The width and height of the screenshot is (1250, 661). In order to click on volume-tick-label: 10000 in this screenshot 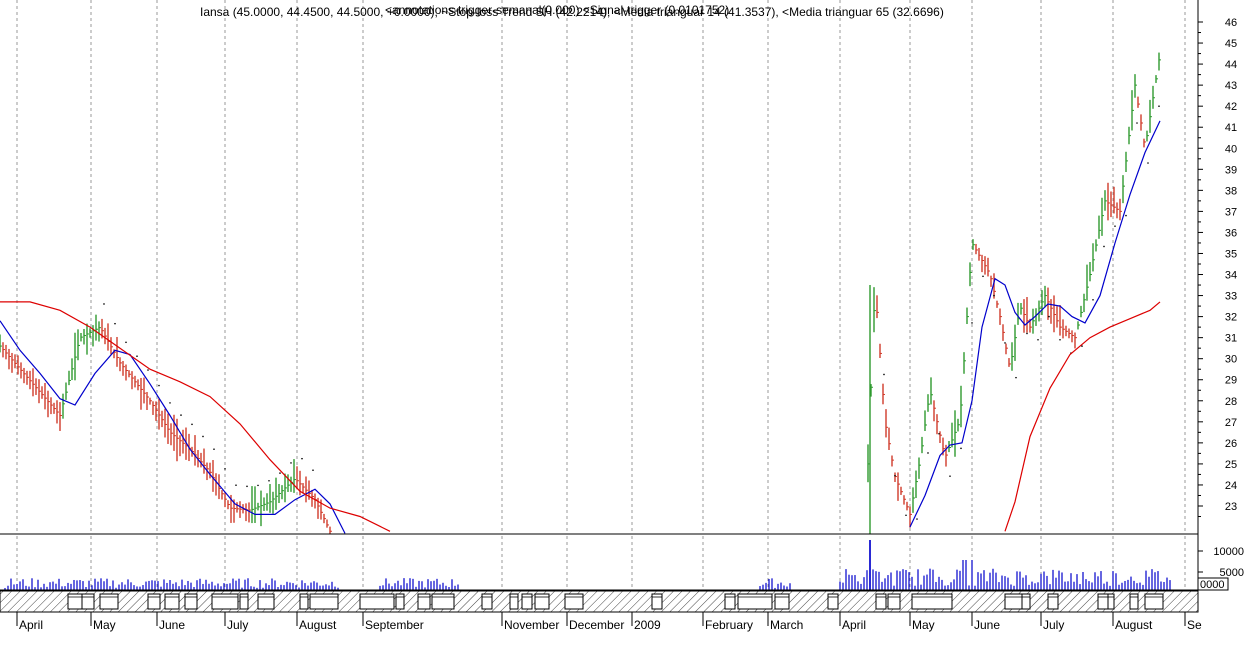, I will do `click(1228, 552)`.